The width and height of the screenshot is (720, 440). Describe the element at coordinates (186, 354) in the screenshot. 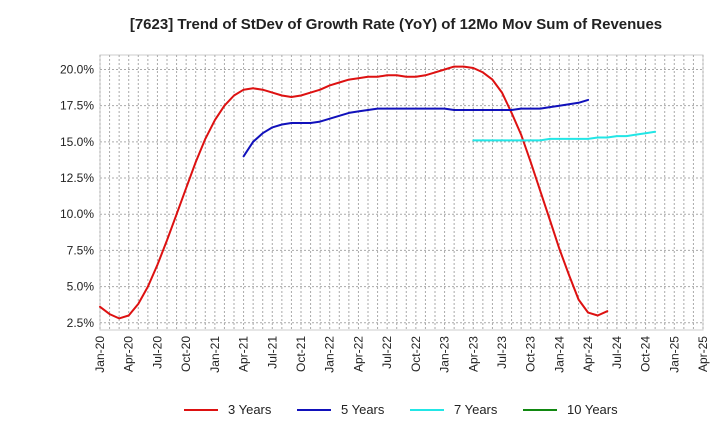

I see `x-tick-label: Oct-20` at that location.